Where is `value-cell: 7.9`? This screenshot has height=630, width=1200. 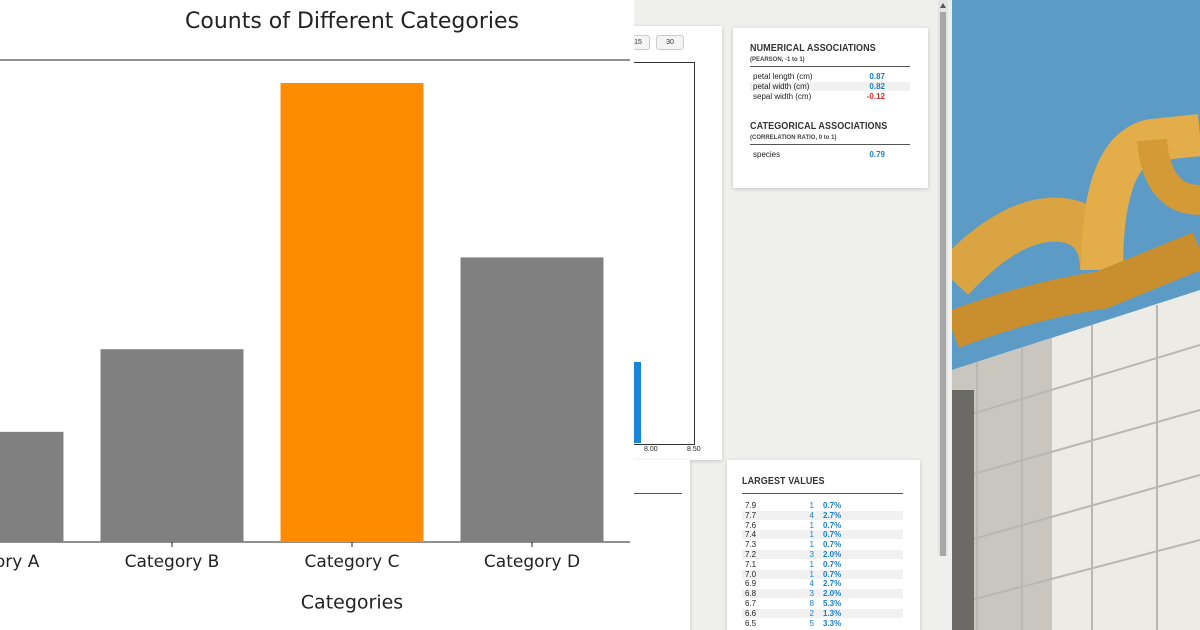 value-cell: 7.9 is located at coordinates (751, 505).